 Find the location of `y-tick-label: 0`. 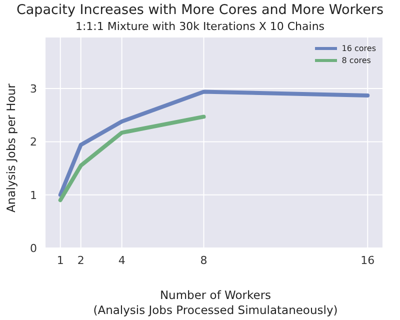

y-tick-label: 0 is located at coordinates (33, 248).